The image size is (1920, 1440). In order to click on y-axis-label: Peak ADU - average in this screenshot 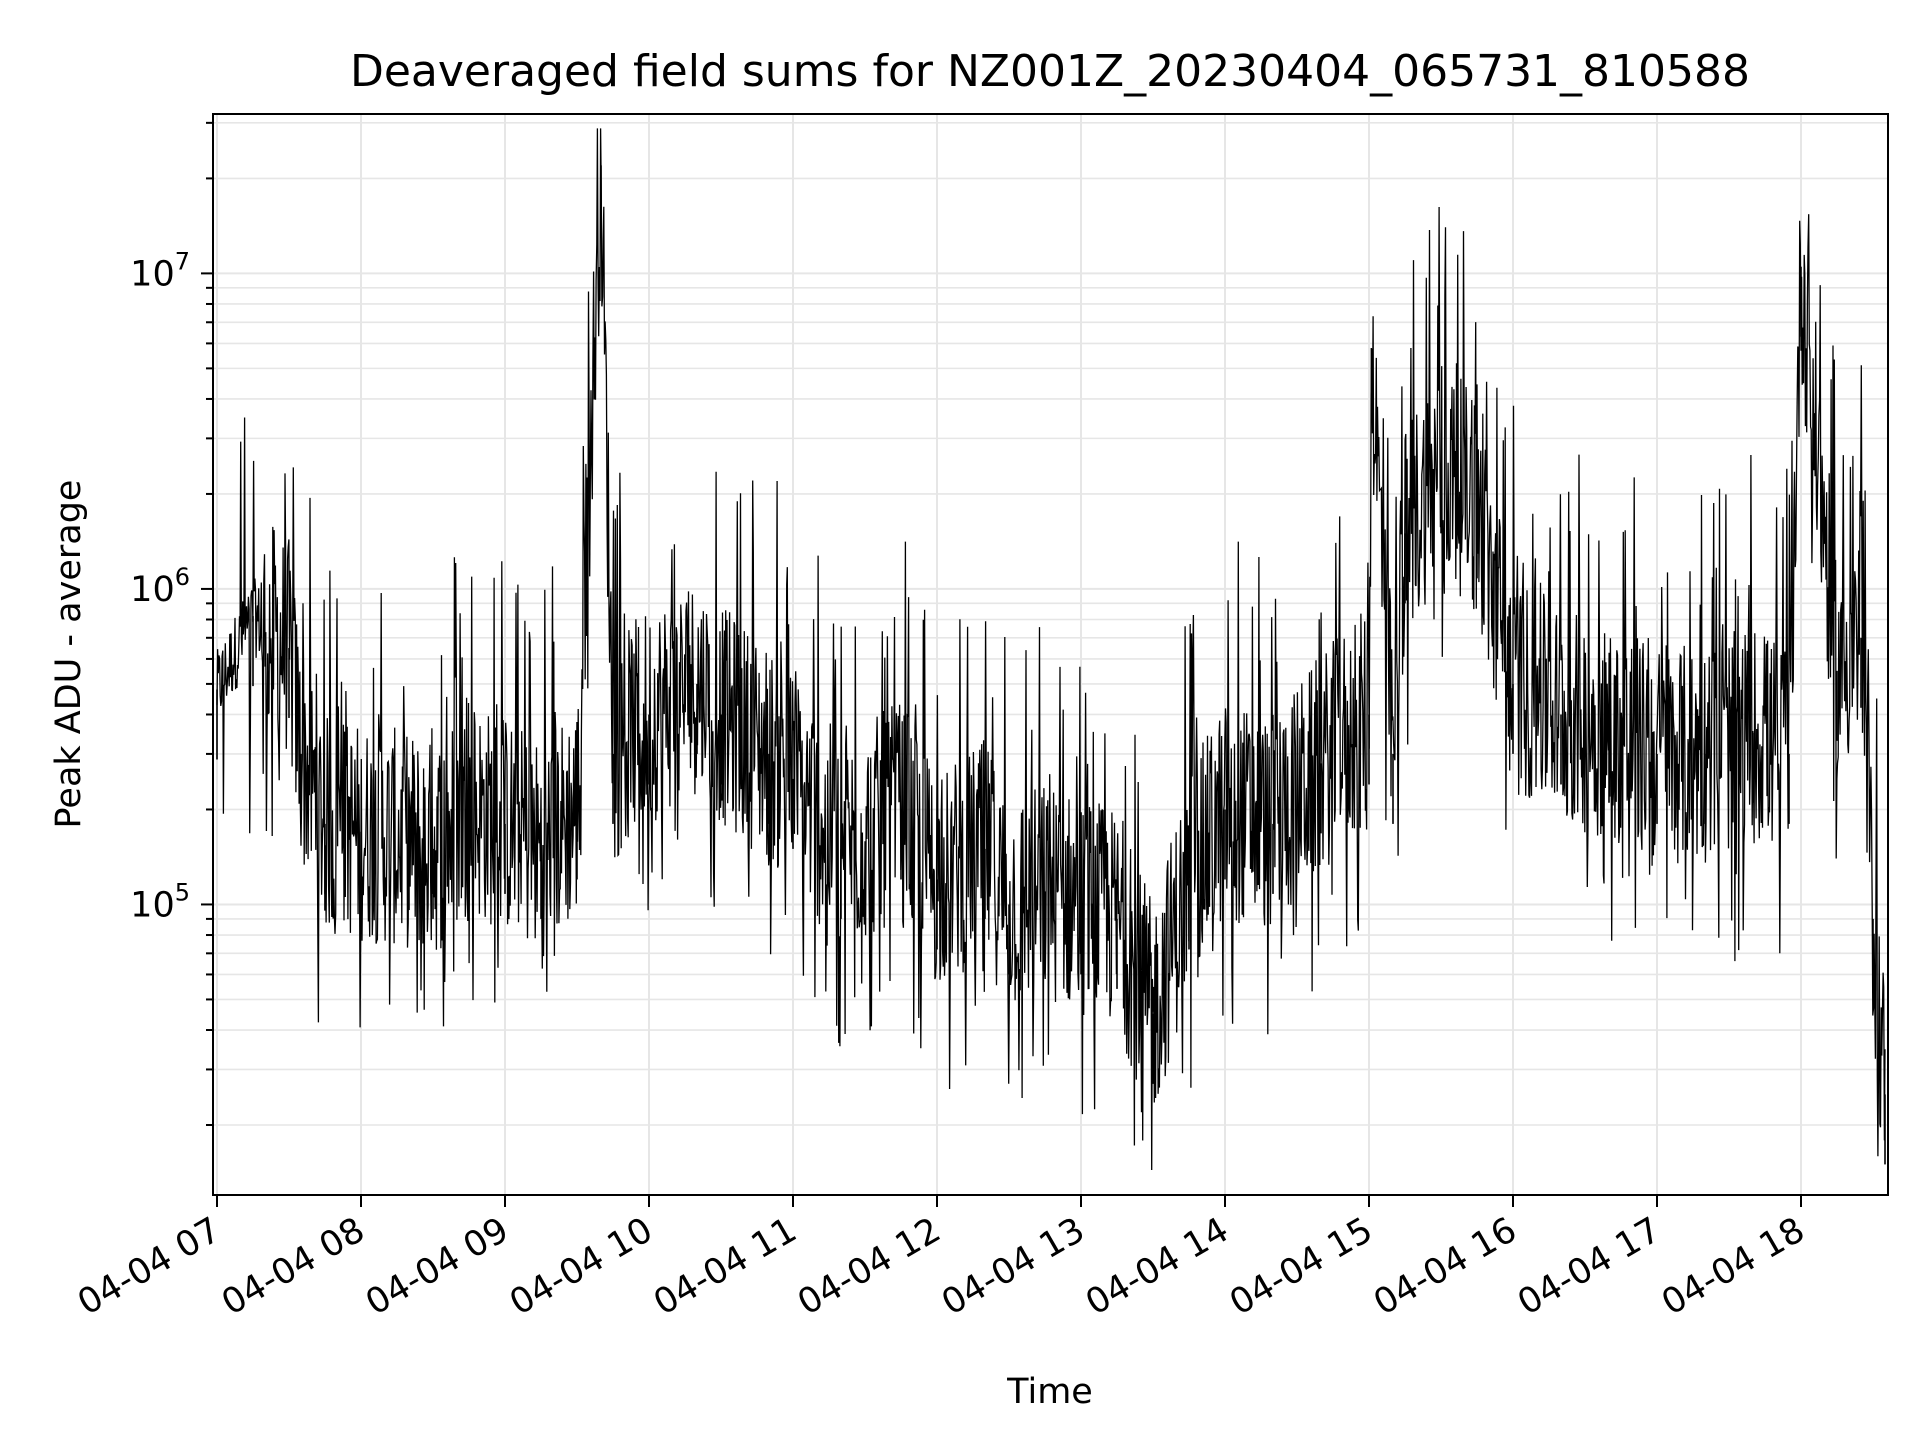, I will do `click(69, 654)`.